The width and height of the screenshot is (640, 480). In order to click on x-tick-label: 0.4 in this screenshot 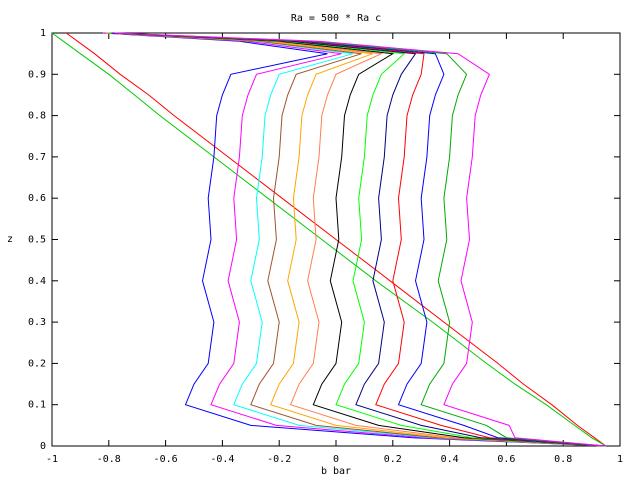, I will do `click(450, 459)`.